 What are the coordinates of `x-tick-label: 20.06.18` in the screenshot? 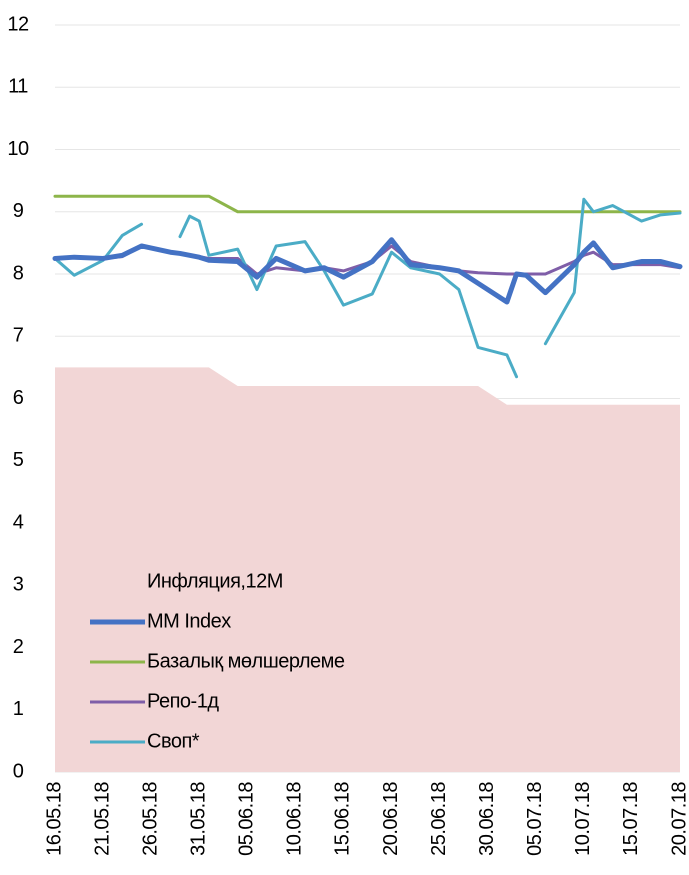 It's located at (391, 819).